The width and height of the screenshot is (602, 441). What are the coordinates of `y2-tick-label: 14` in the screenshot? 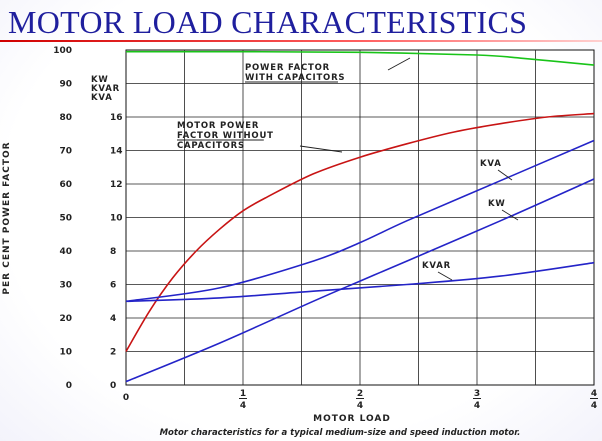 It's located at (116, 152).